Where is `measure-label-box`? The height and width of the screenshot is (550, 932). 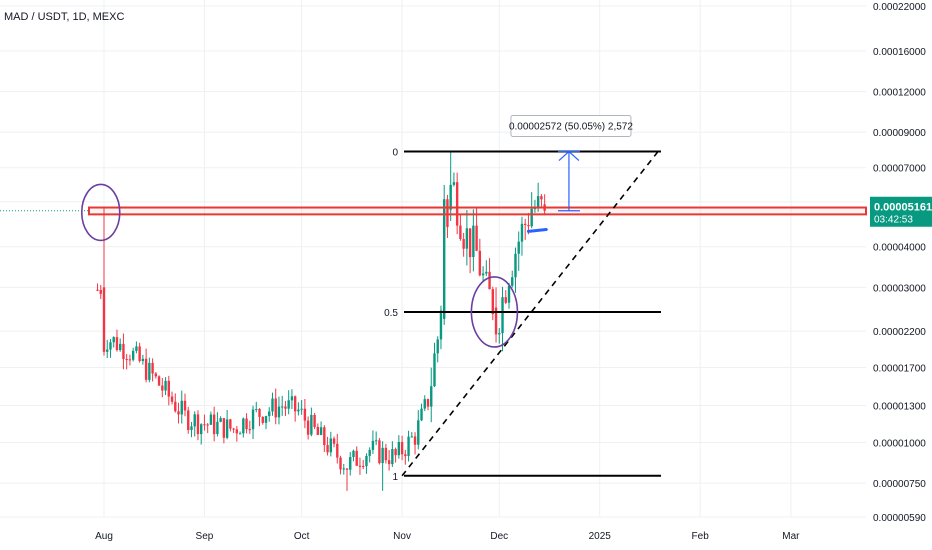
measure-label-box is located at coordinates (571, 126).